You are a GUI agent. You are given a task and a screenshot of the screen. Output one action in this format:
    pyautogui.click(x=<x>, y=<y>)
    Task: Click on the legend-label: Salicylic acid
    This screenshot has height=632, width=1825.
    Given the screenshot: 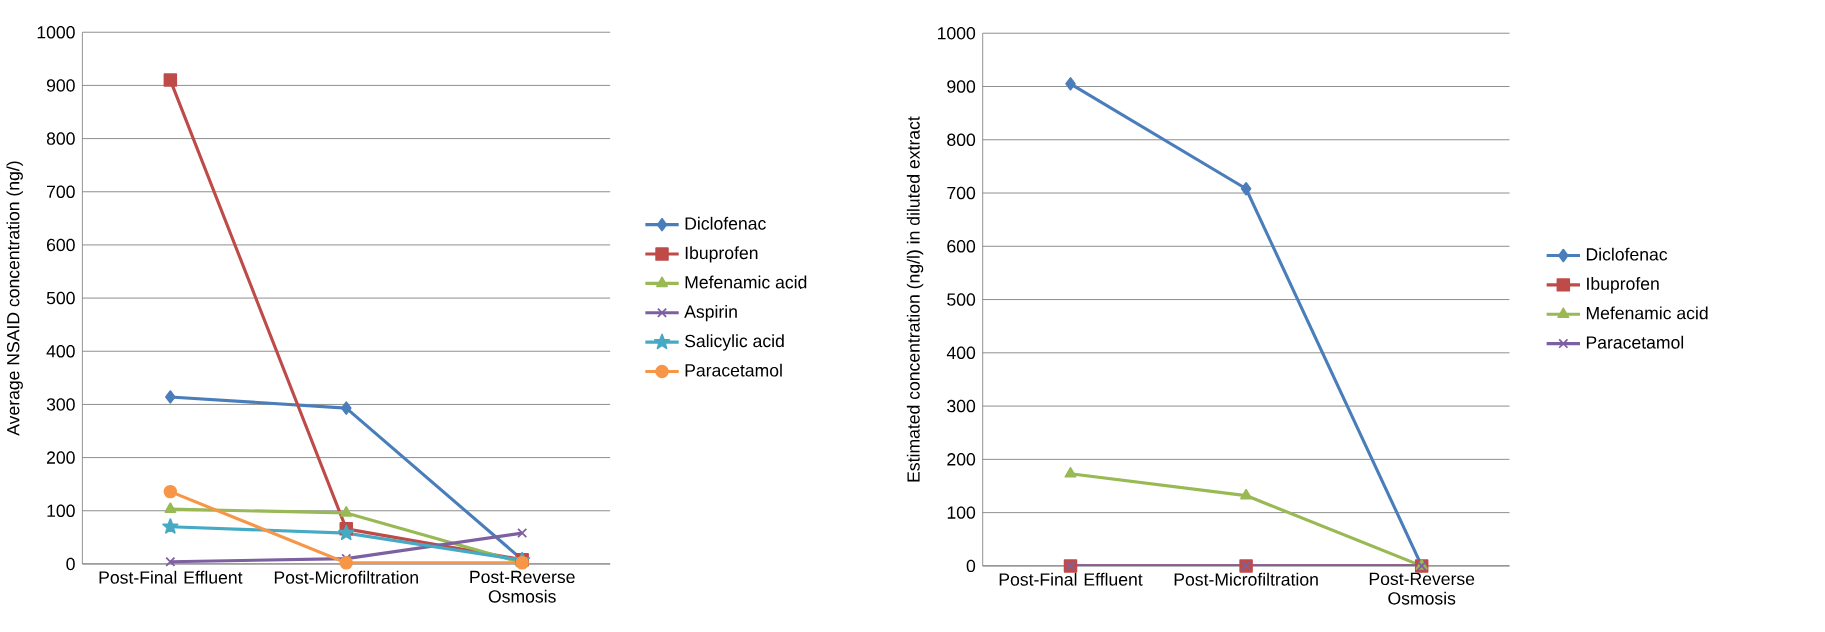 What is the action you would take?
    pyautogui.click(x=734, y=342)
    